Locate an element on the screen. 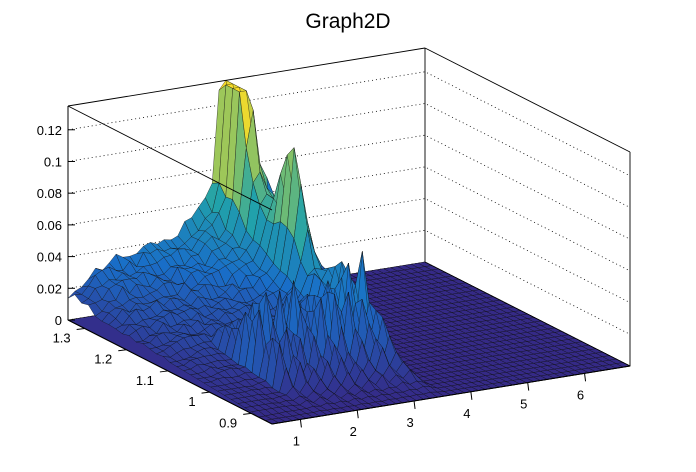 The height and width of the screenshot is (472, 696). x-axis-line is located at coordinates (451, 395).